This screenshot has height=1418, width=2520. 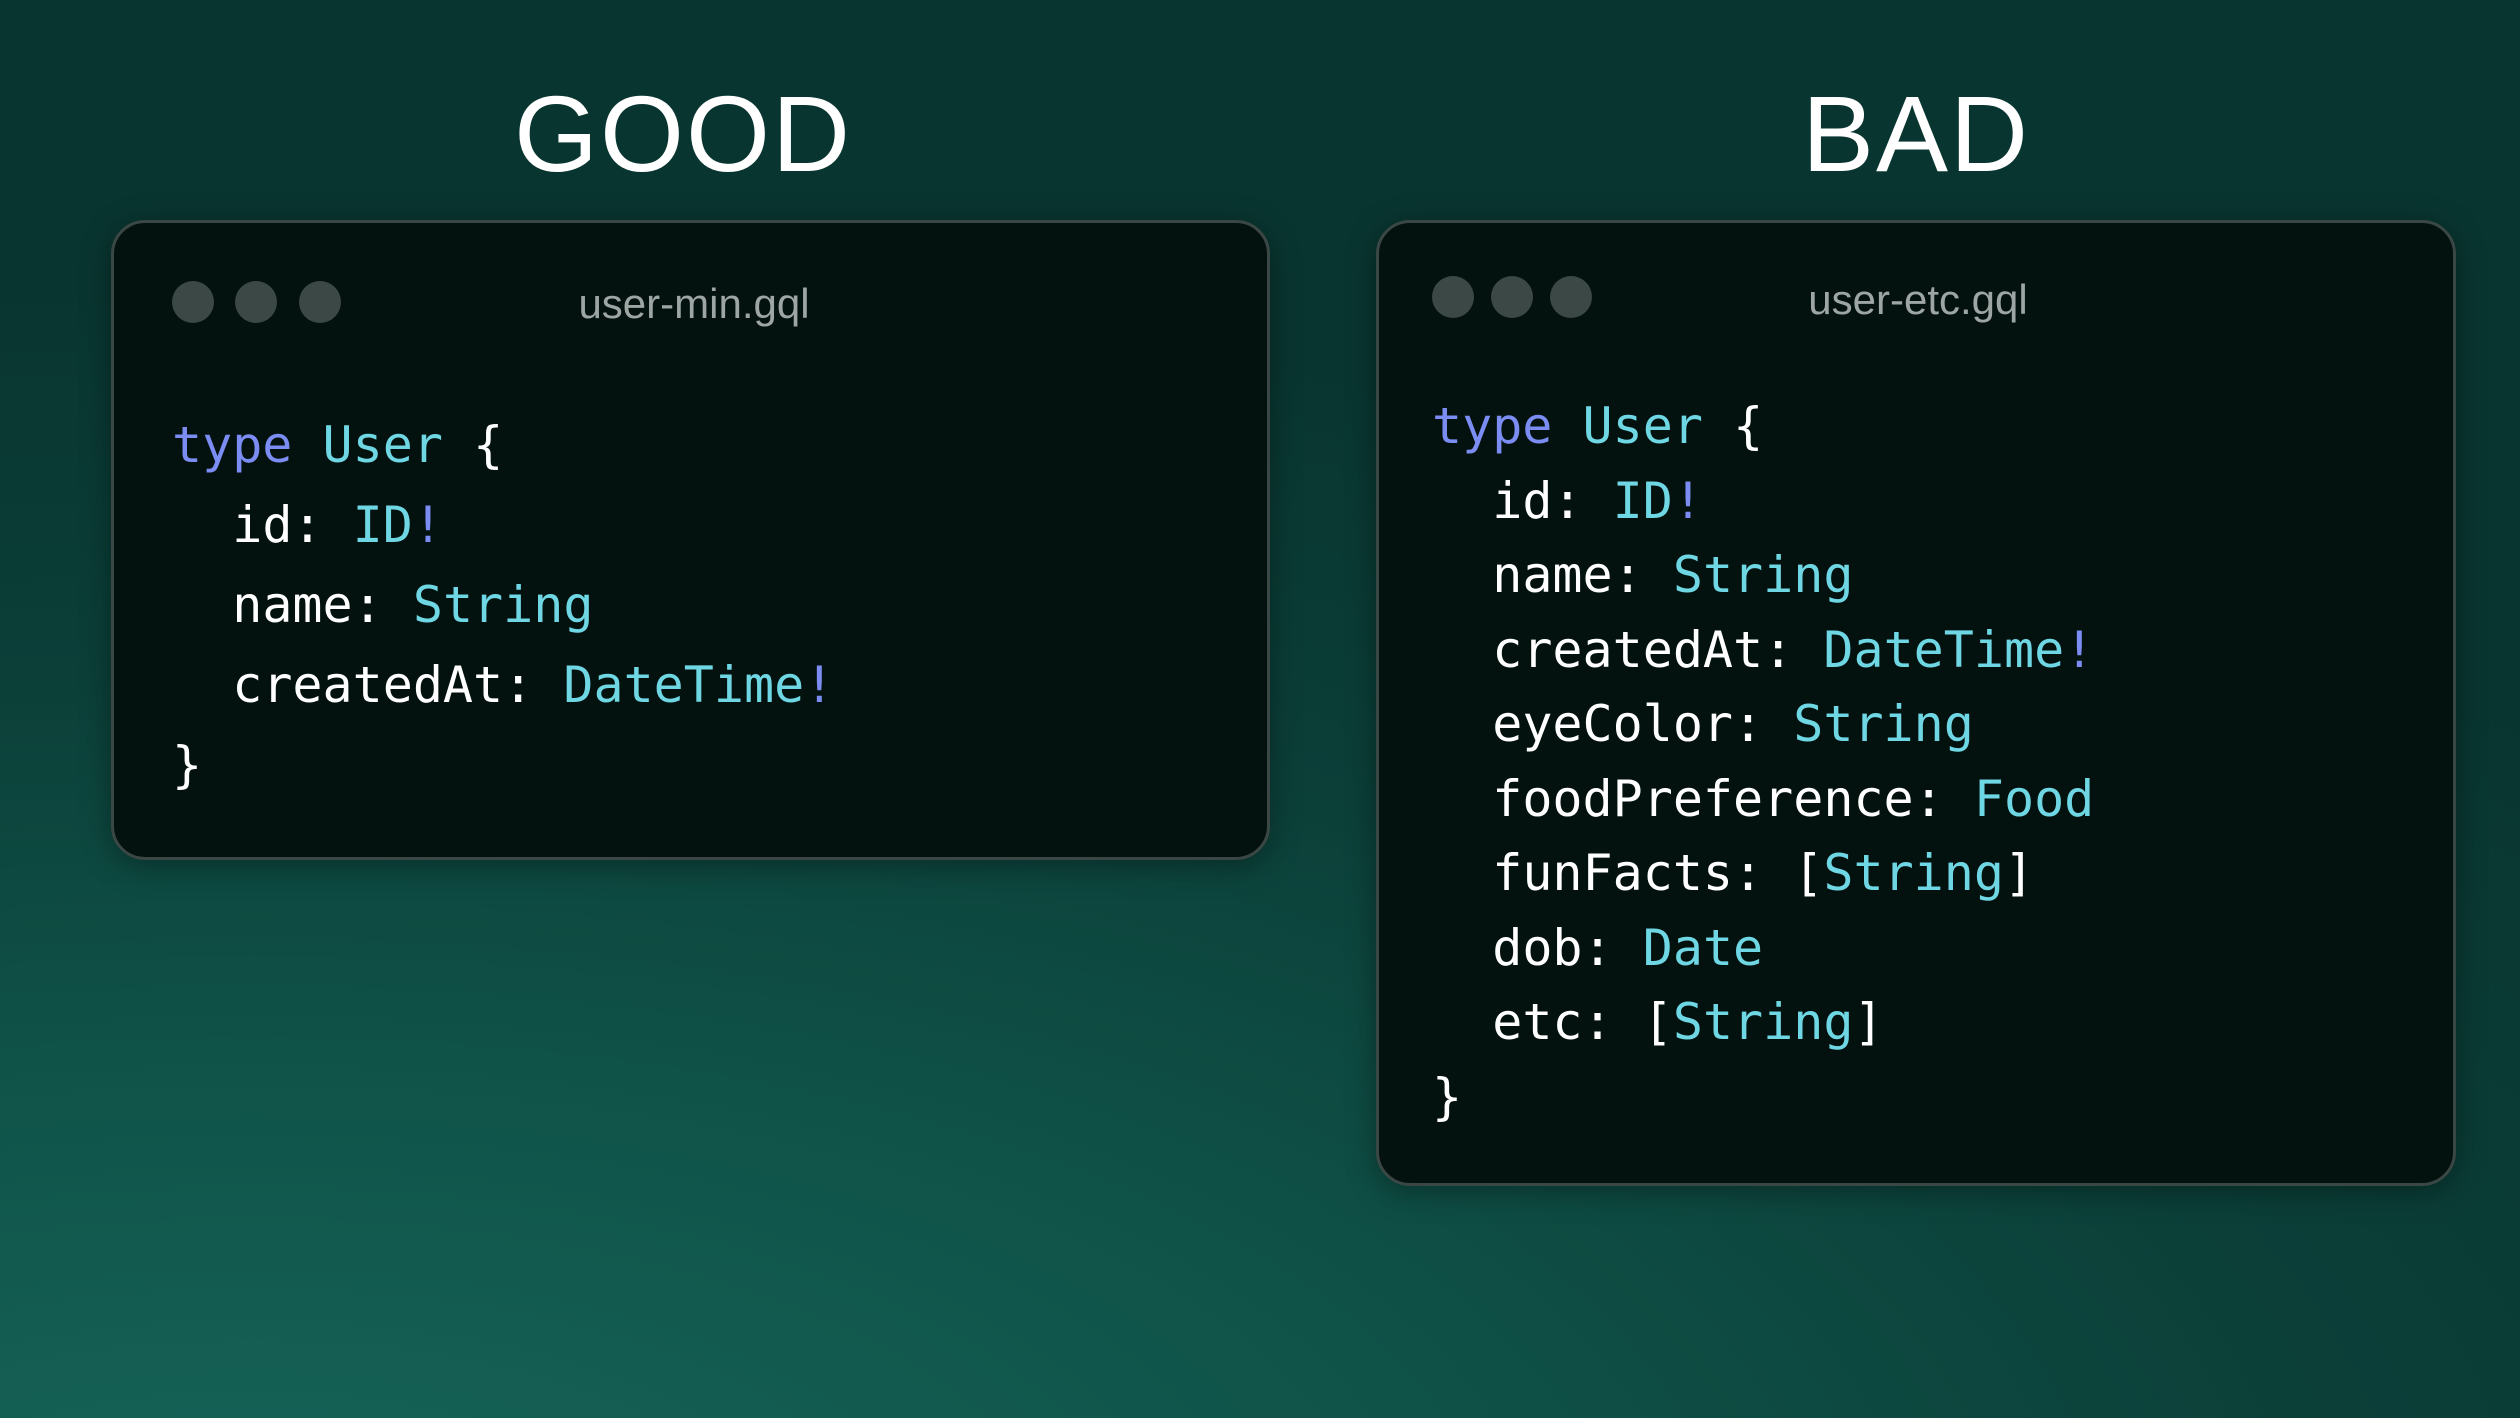 I want to click on field-type: Date, so click(x=1703, y=947).